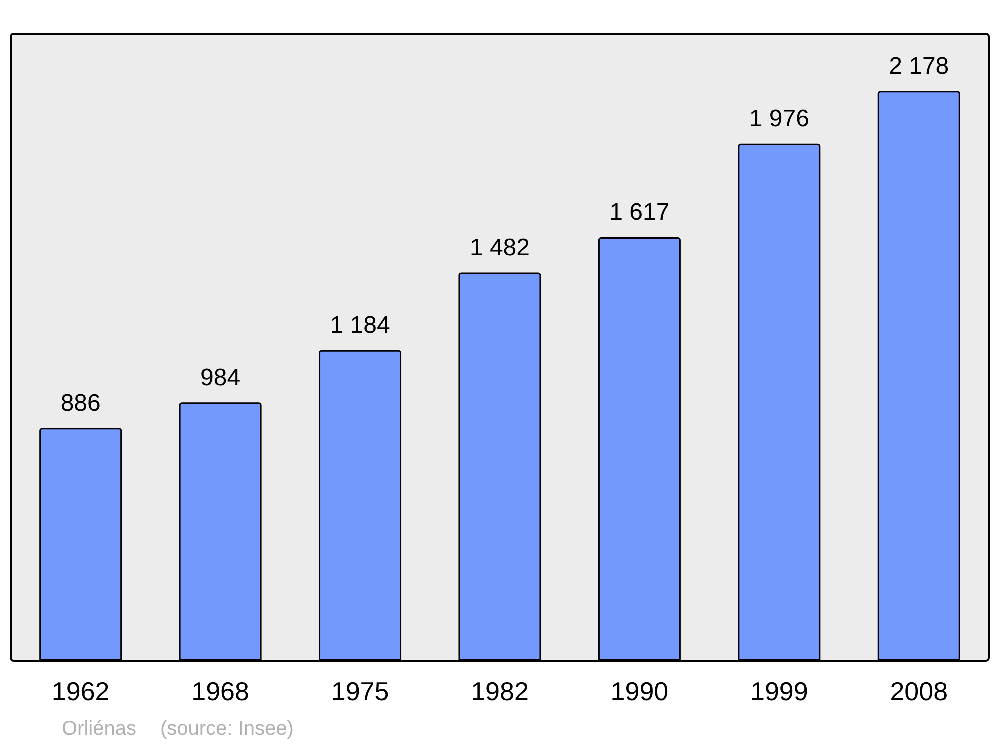 The height and width of the screenshot is (747, 1000). What do you see at coordinates (640, 212) in the screenshot?
I see `data-label: 1 617` at bounding box center [640, 212].